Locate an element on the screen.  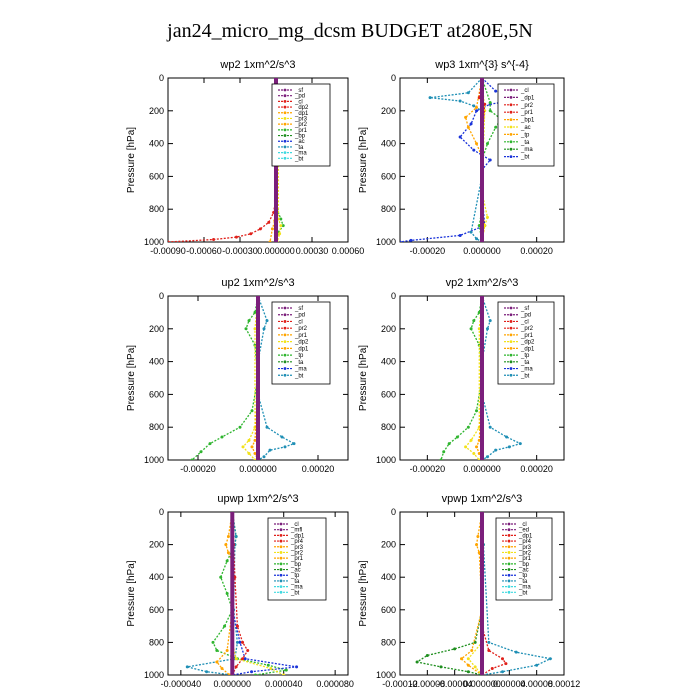
legend-entry: _pd is located at coordinates (525, 316).